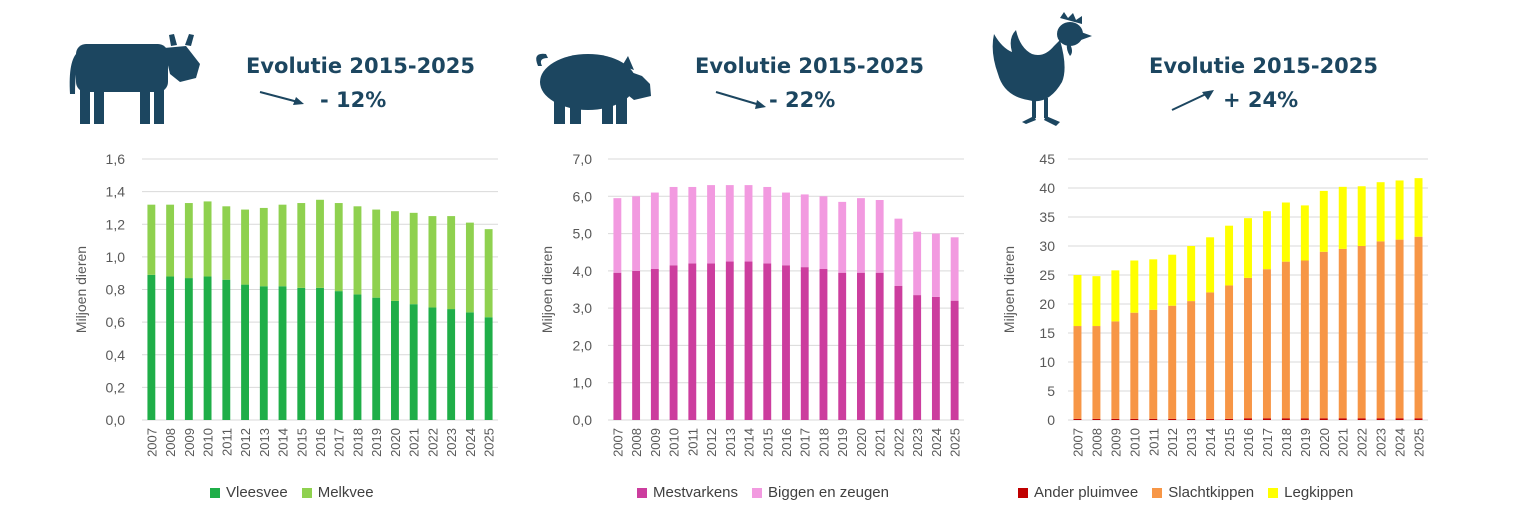 This screenshot has width=1540, height=525. What do you see at coordinates (376, 442) in the screenshot?
I see `x-tick-label: 2019` at bounding box center [376, 442].